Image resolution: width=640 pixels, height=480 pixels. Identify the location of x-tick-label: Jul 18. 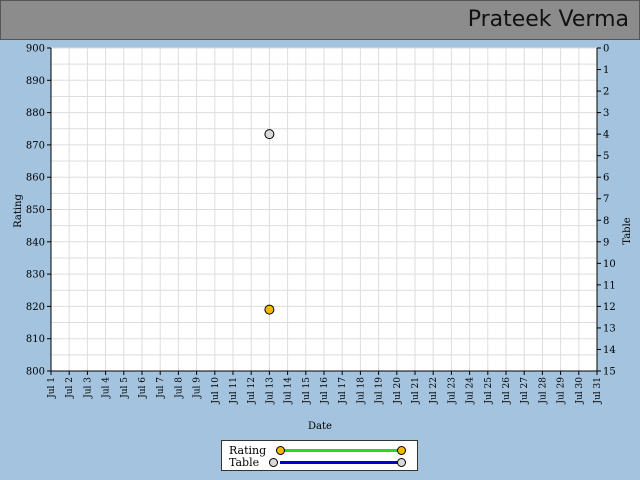
(361, 391).